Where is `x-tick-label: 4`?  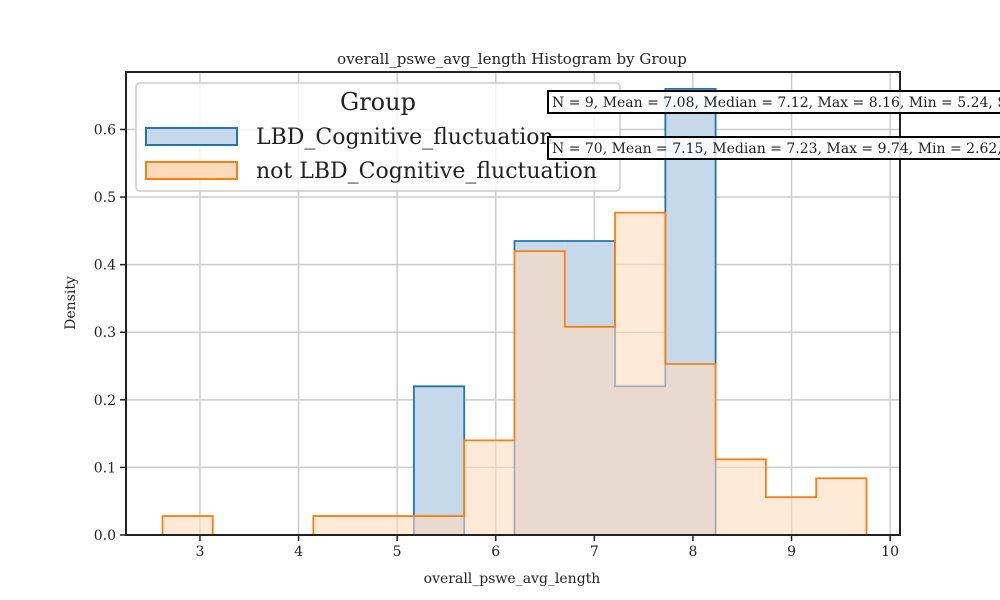 x-tick-label: 4 is located at coordinates (298, 552).